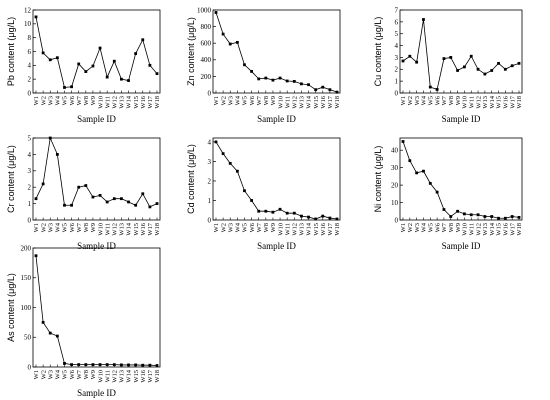  I want to click on cr-x-tick-label-16: W17, so click(150, 228).